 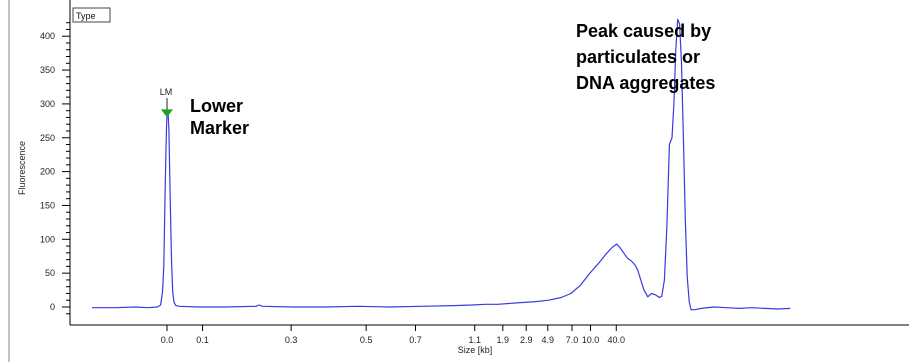 What do you see at coordinates (475, 340) in the screenshot?
I see `x-tick-label: 1.1` at bounding box center [475, 340].